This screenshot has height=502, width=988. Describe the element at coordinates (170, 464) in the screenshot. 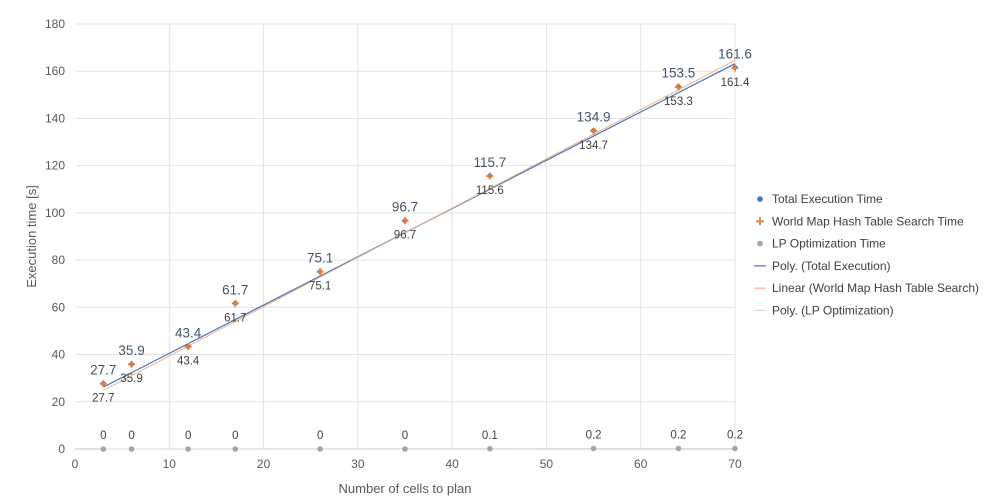

I see `x-tick-label: 10` at that location.